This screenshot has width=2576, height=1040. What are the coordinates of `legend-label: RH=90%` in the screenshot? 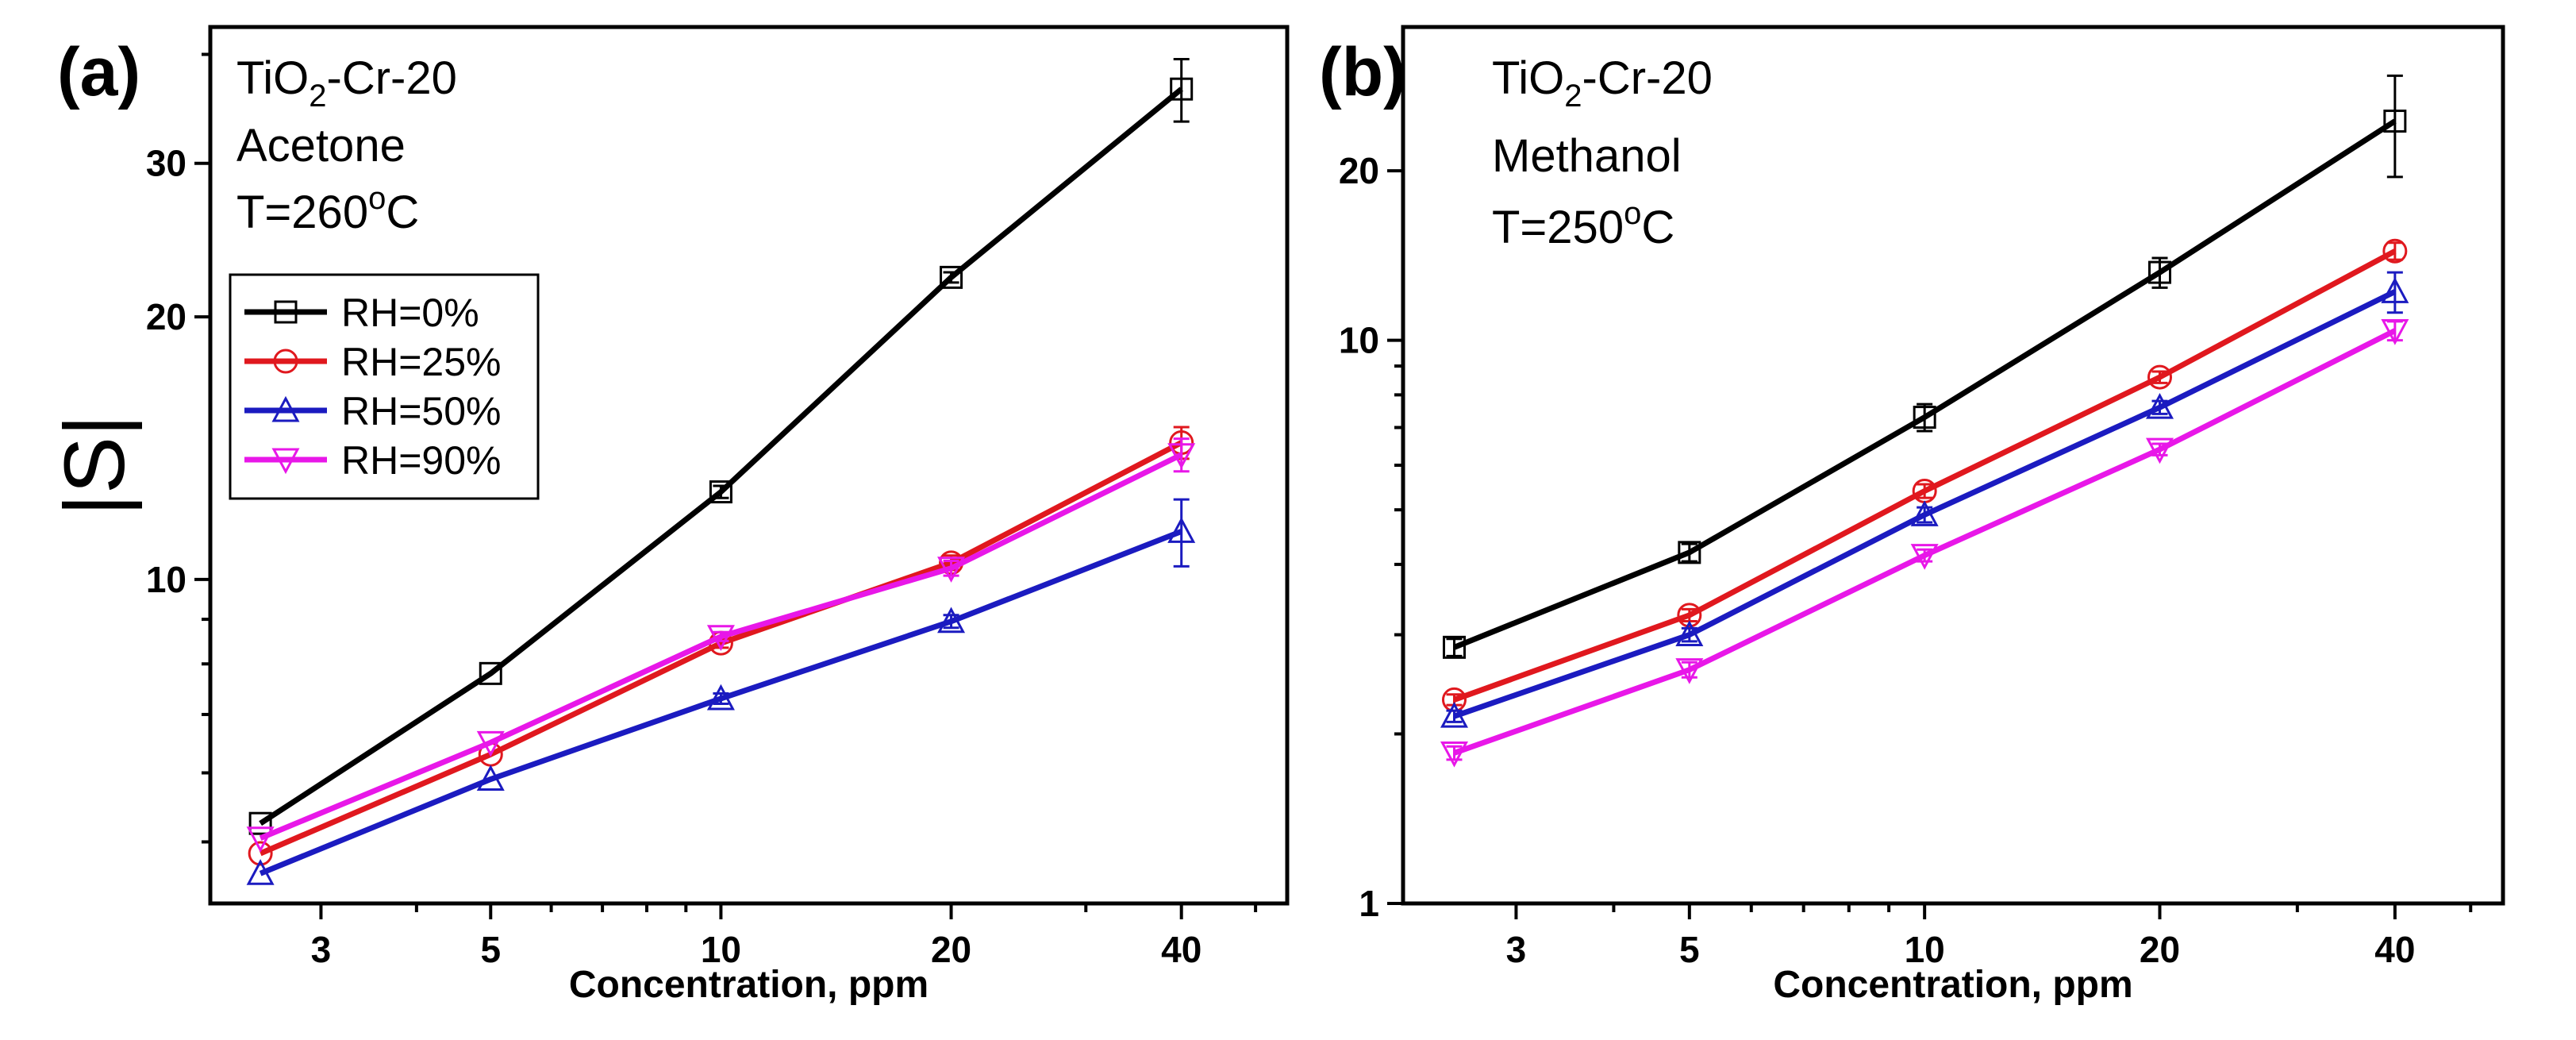 It's located at (422, 460).